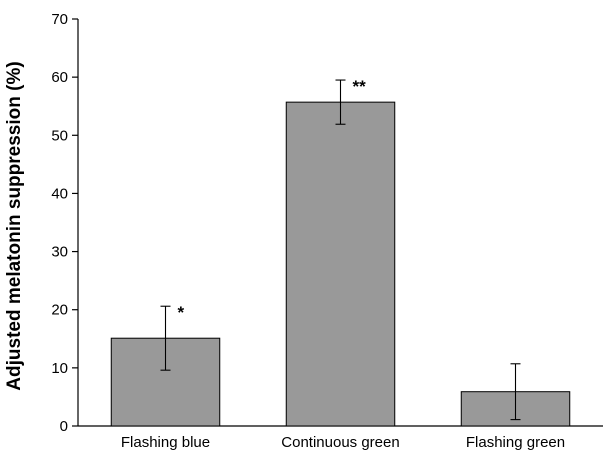 This screenshot has width=613, height=455. What do you see at coordinates (59, 77) in the screenshot?
I see `y-tick-label: 60` at bounding box center [59, 77].